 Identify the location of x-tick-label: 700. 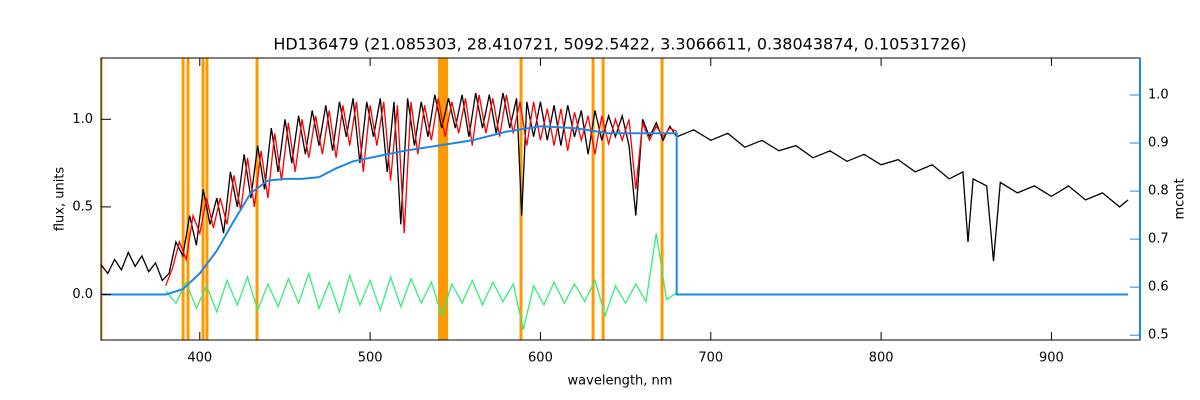
(710, 358).